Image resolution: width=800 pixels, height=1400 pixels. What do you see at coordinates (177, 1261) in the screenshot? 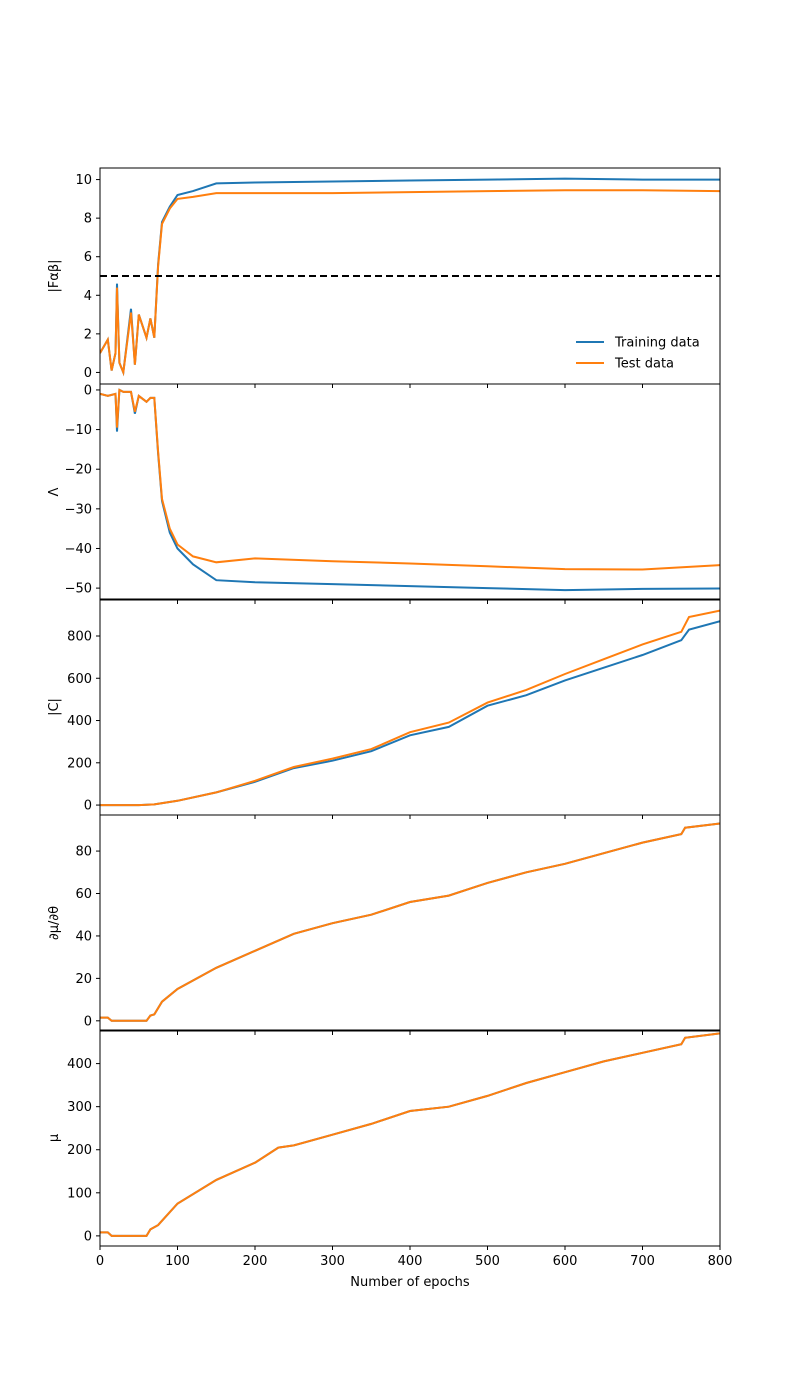
I see `x-tick-label: 100` at bounding box center [177, 1261].